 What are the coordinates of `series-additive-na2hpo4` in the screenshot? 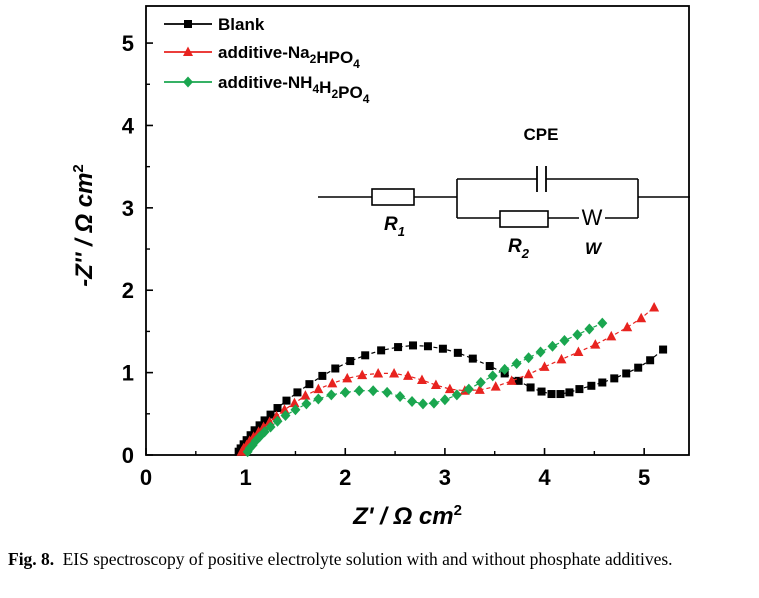 It's located at (448, 379).